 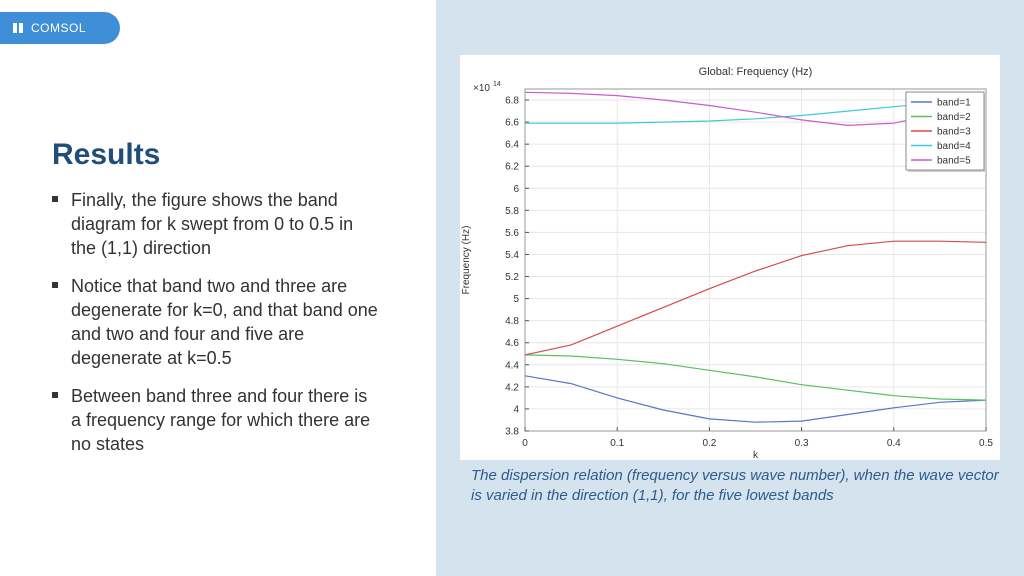 I want to click on y-tick-label: 5.8, so click(x=512, y=211).